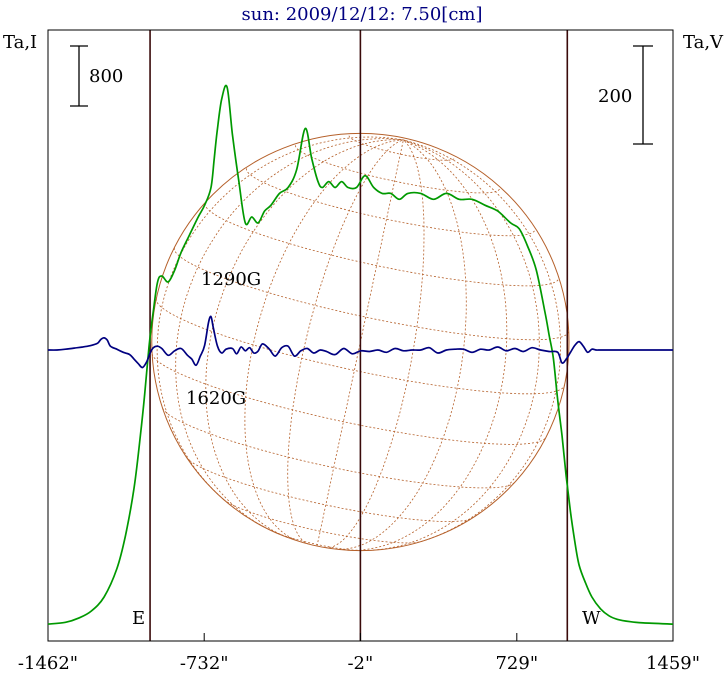 Image resolution: width=725 pixels, height=681 pixels. What do you see at coordinates (48, 663) in the screenshot?
I see `x-tick-label: -1462"` at bounding box center [48, 663].